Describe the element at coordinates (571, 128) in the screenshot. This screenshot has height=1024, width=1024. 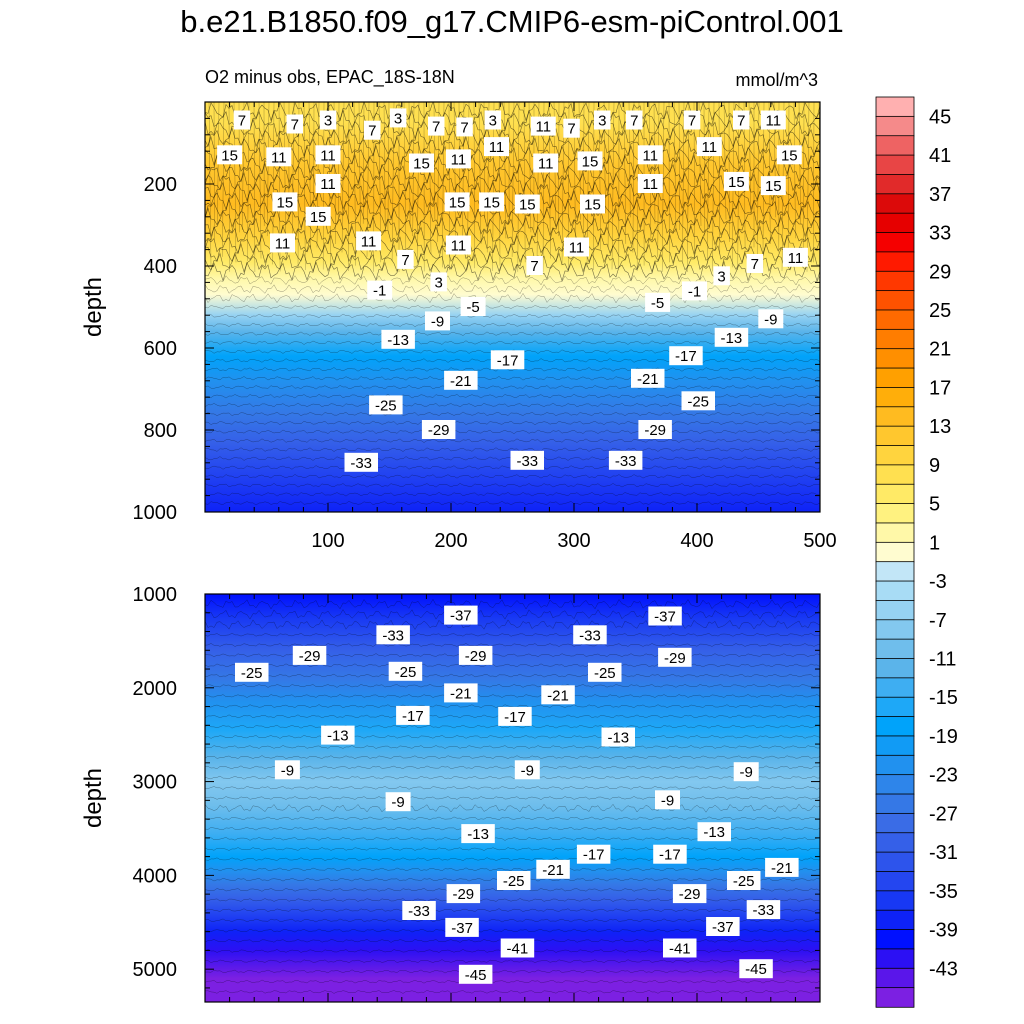
I see `contour-label: 7` at that location.